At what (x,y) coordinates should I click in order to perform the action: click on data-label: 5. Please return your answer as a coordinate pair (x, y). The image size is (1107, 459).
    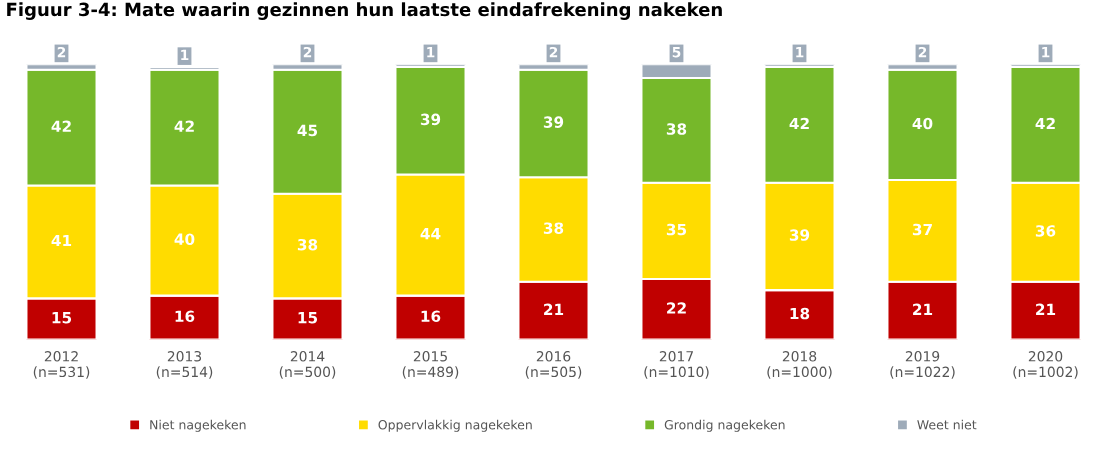
    Looking at the image, I should click on (676, 52).